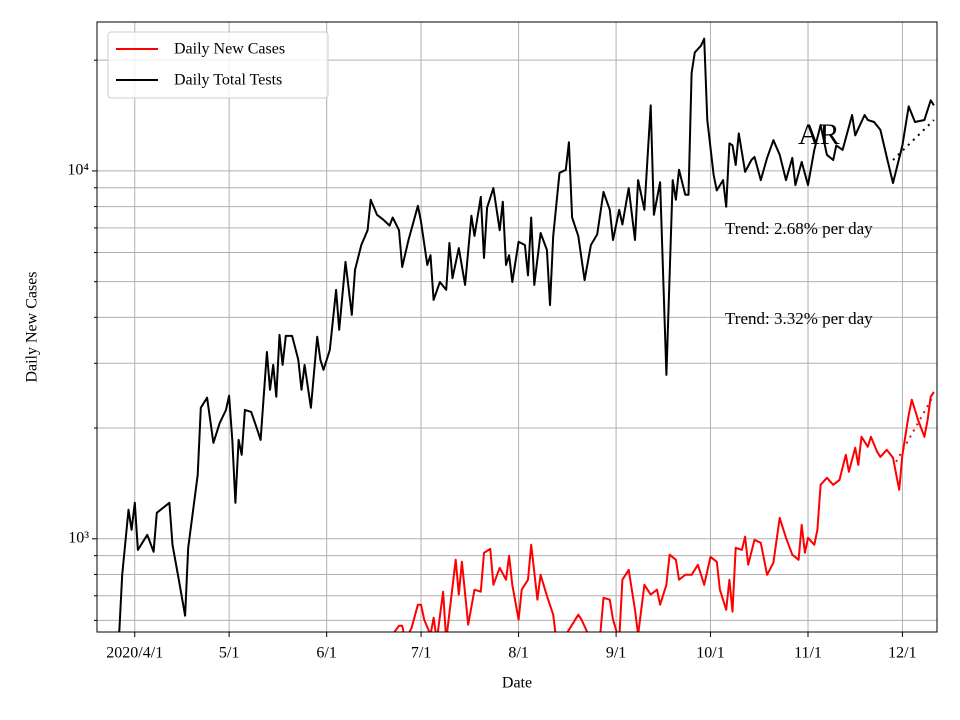 The width and height of the screenshot is (960, 720). Describe the element at coordinates (517, 683) in the screenshot. I see `x-axis-label: Date` at that location.